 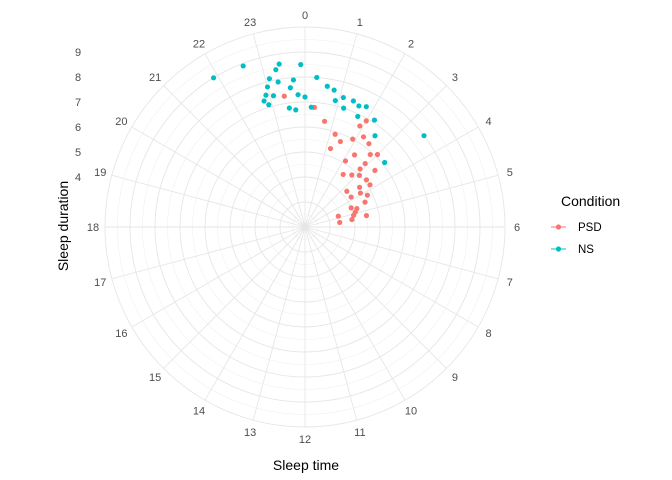 What do you see at coordinates (199, 44) in the screenshot?
I see `theta-tick-label: 22` at bounding box center [199, 44].